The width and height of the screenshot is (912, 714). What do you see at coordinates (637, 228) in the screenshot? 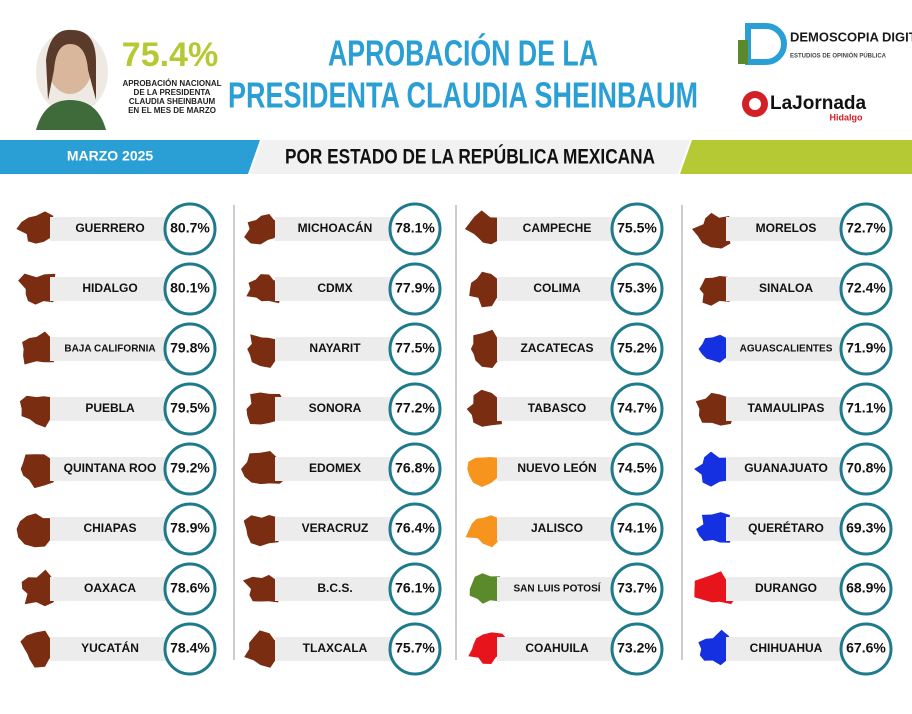
I see `approval-value: 75.5%` at bounding box center [637, 228].